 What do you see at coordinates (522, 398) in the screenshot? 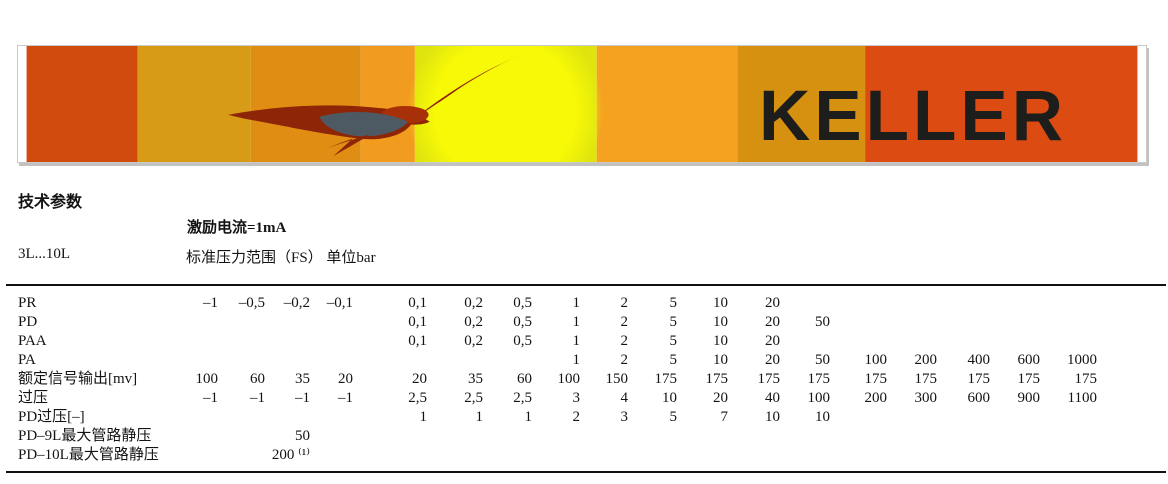
I see `table-cell: 2,5` at bounding box center [522, 398].